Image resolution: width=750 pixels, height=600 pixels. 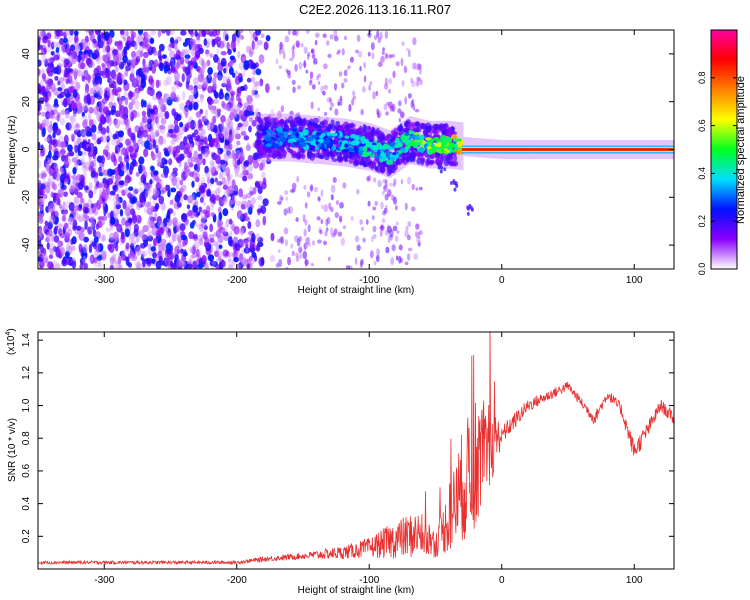 I want to click on spectrogram-carrier-core, so click(x=568, y=149).